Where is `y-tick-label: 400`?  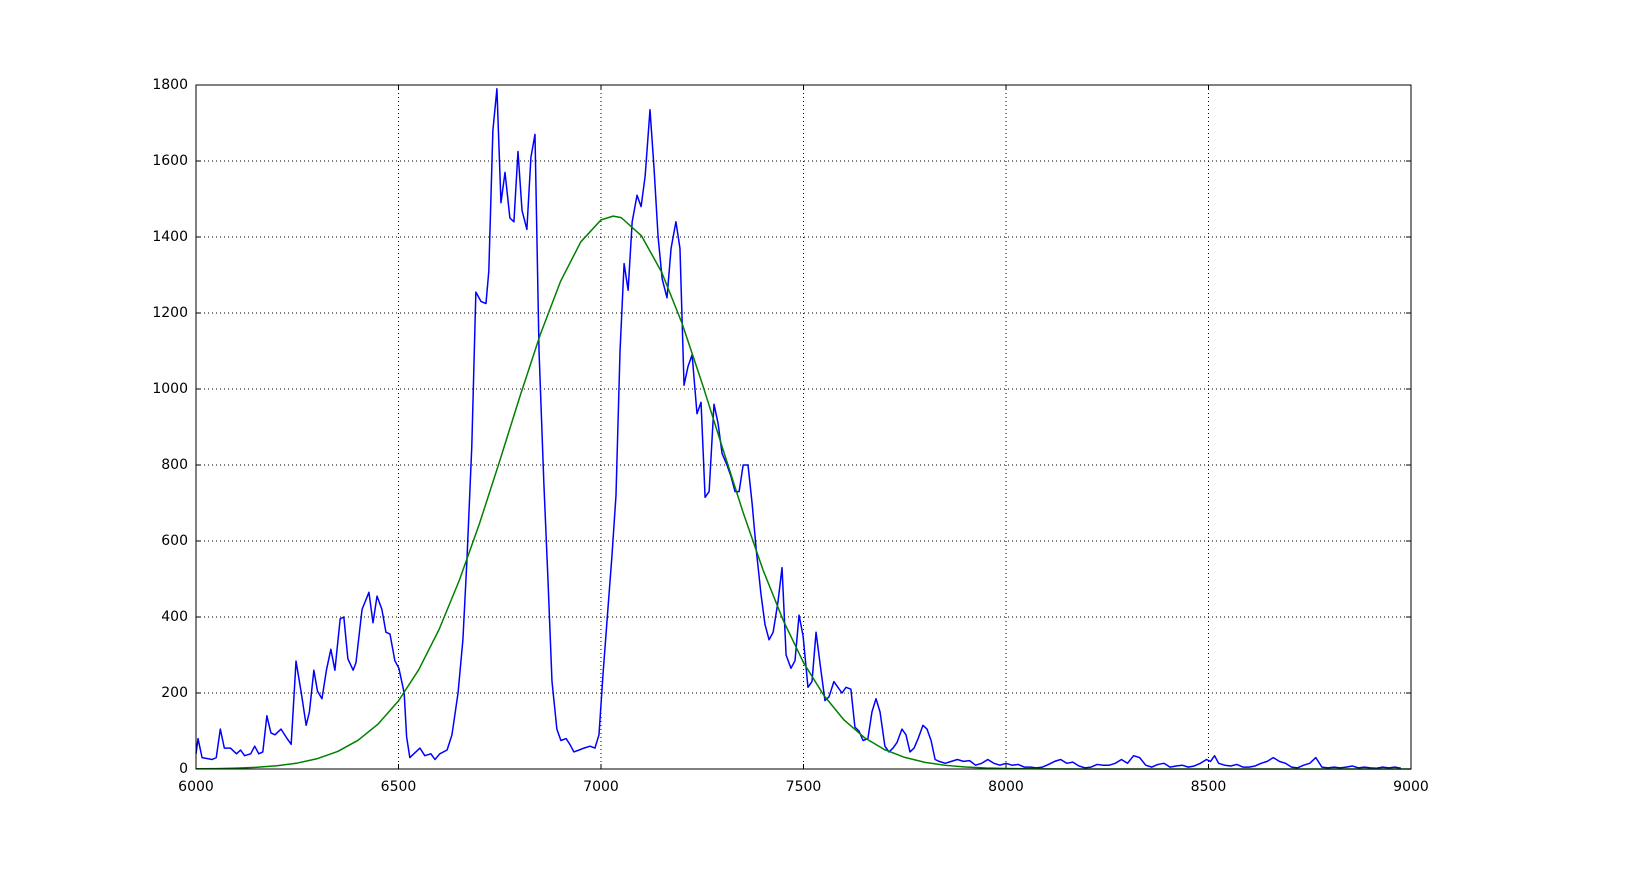 y-tick-label: 400 is located at coordinates (174, 617).